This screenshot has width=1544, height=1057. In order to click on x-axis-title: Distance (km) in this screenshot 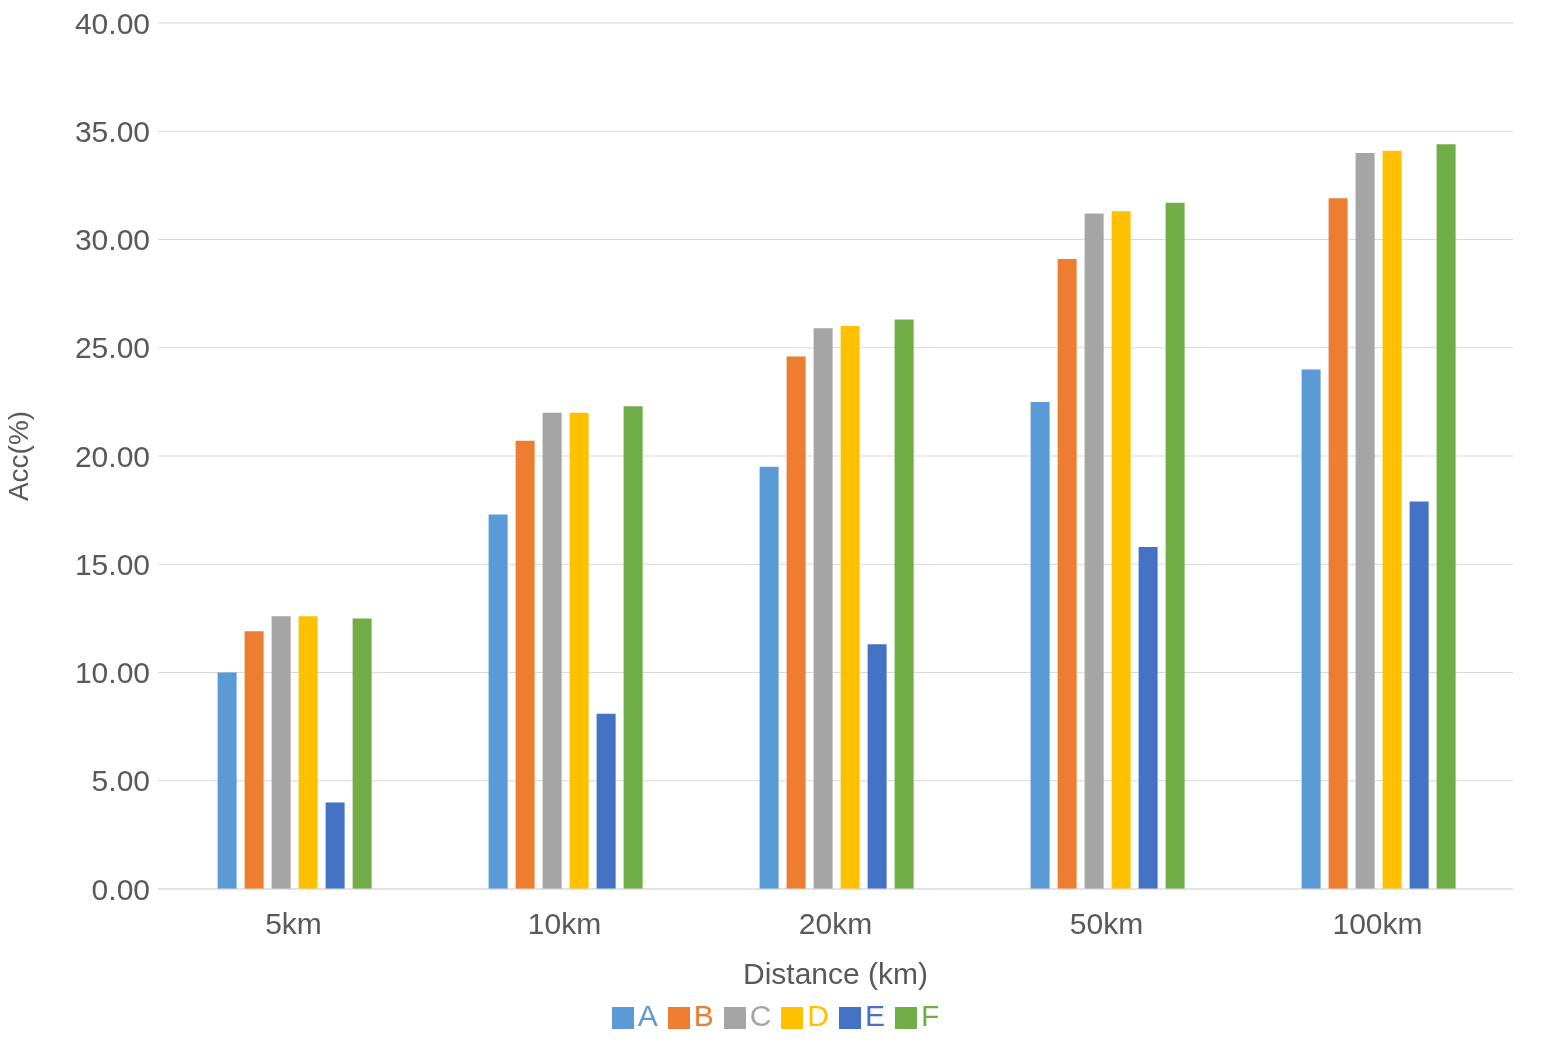, I will do `click(835, 973)`.